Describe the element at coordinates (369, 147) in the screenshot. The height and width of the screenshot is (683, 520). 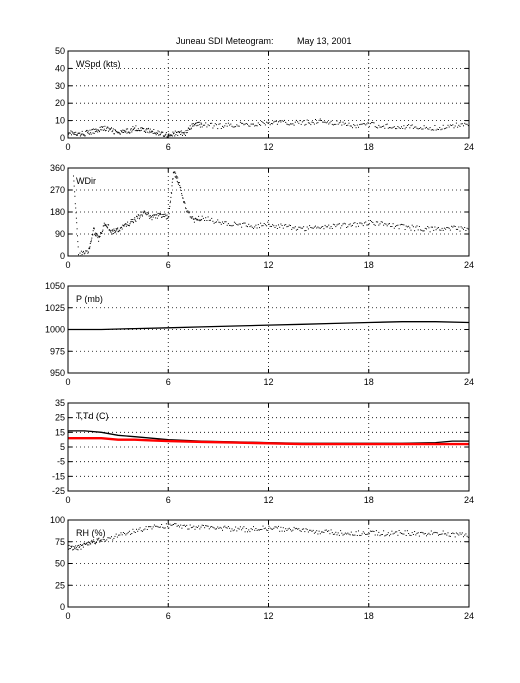
I see `x-tick-label: 18` at that location.